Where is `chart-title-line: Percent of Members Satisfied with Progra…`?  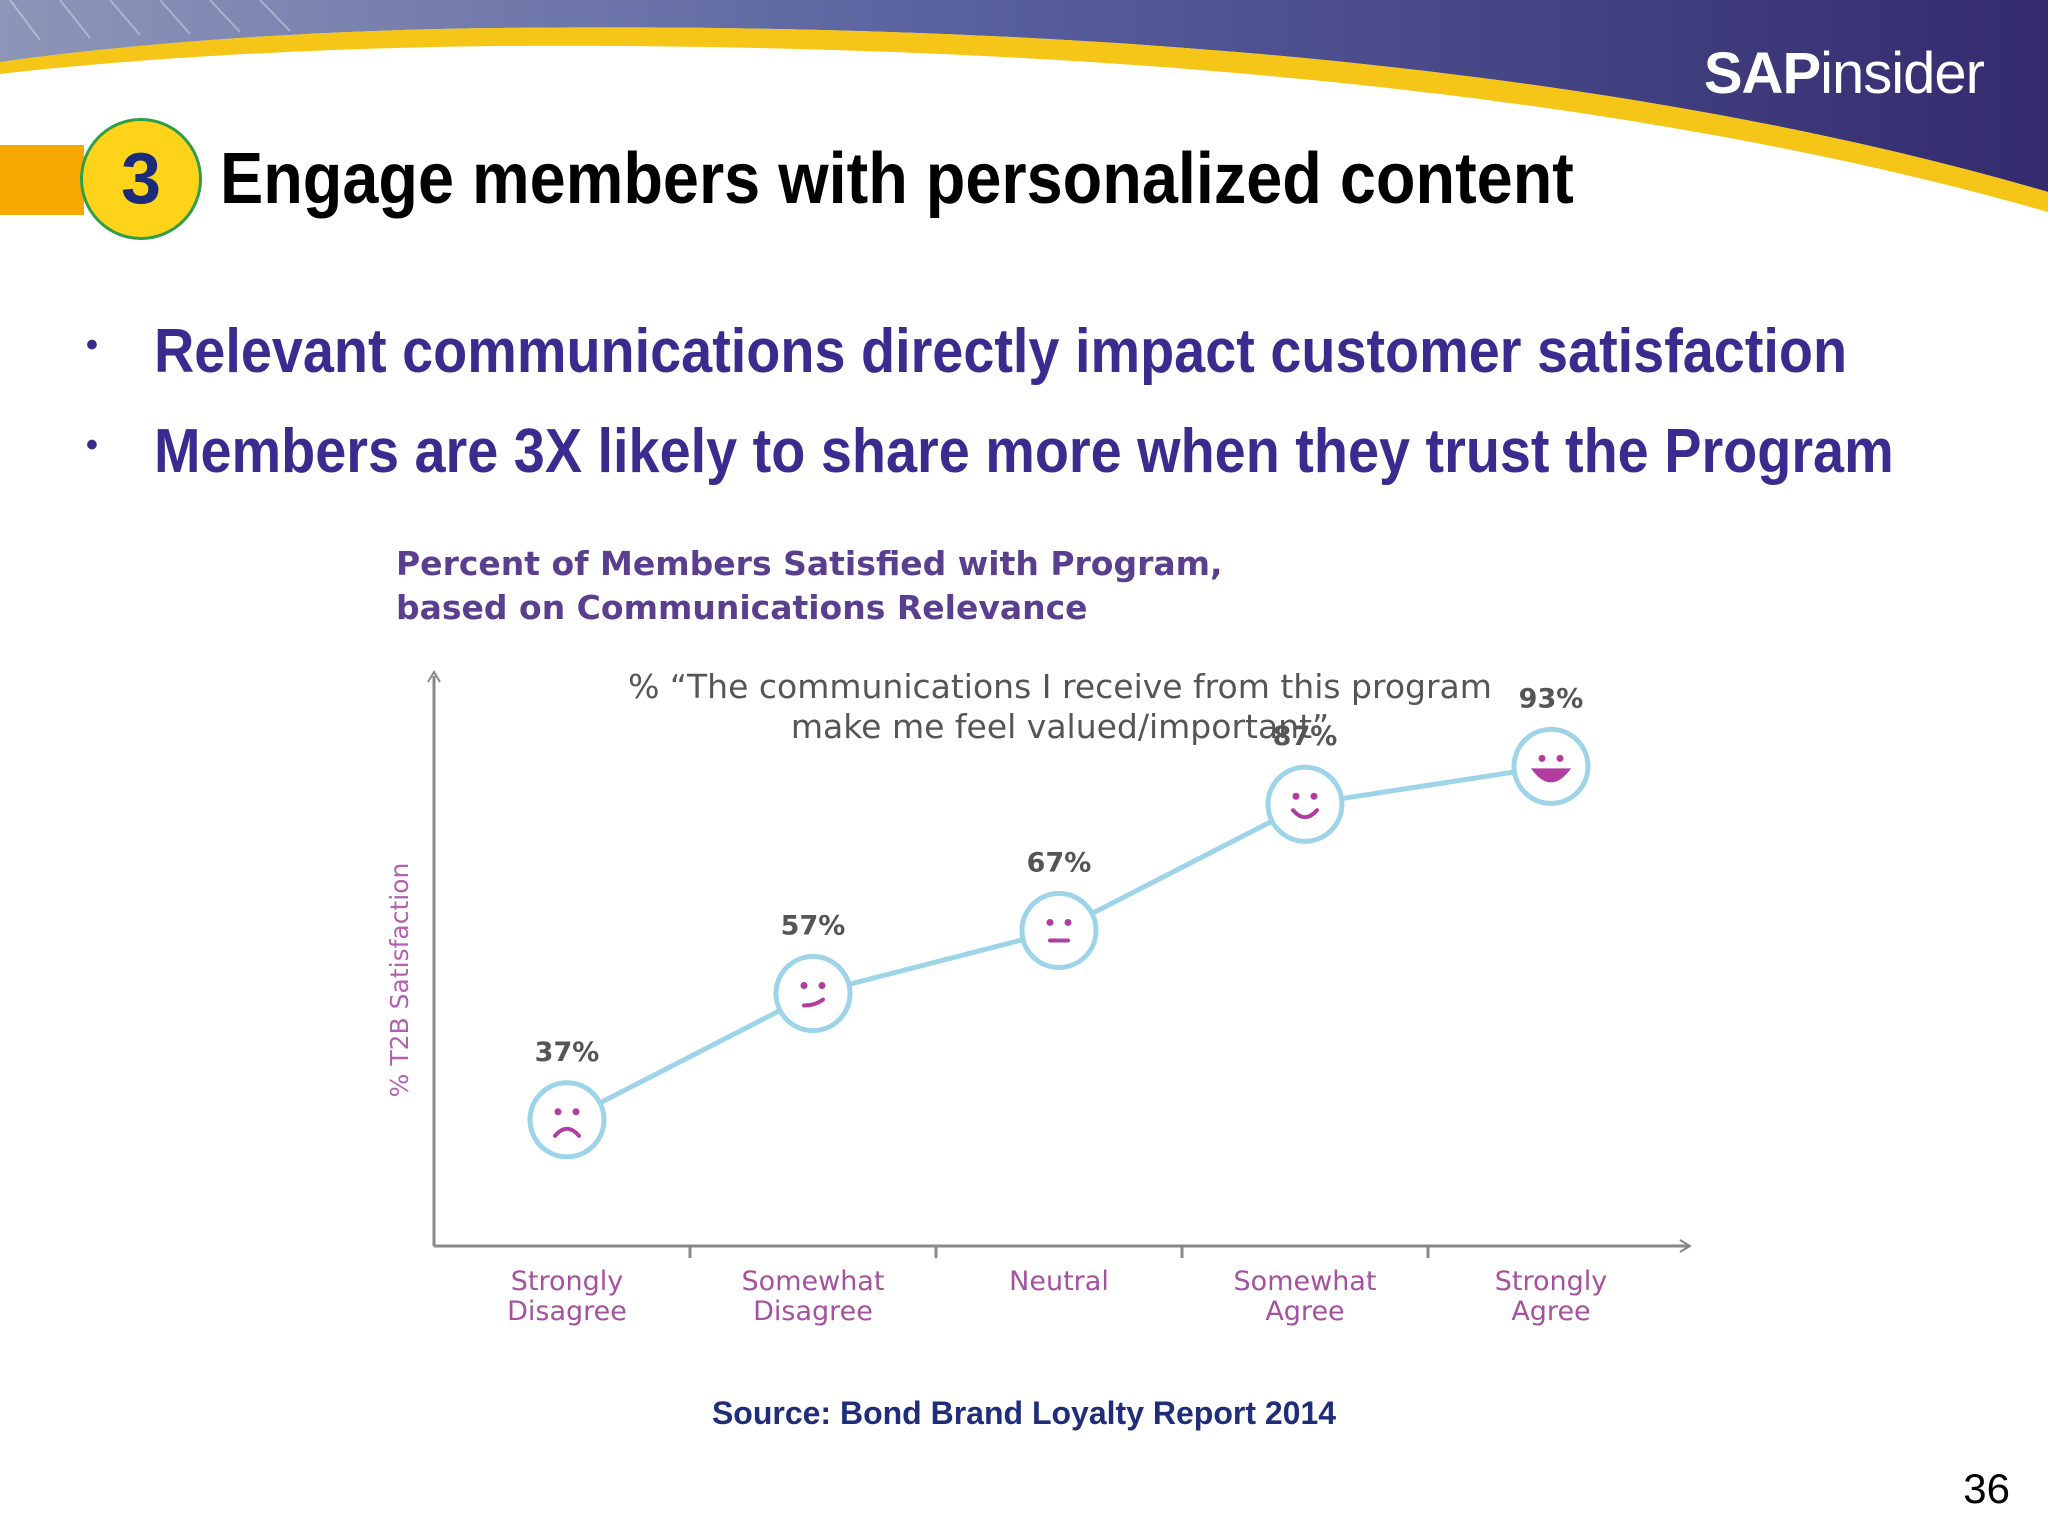
chart-title-line: Percent of Members Satisfied with Progra… is located at coordinates (809, 563).